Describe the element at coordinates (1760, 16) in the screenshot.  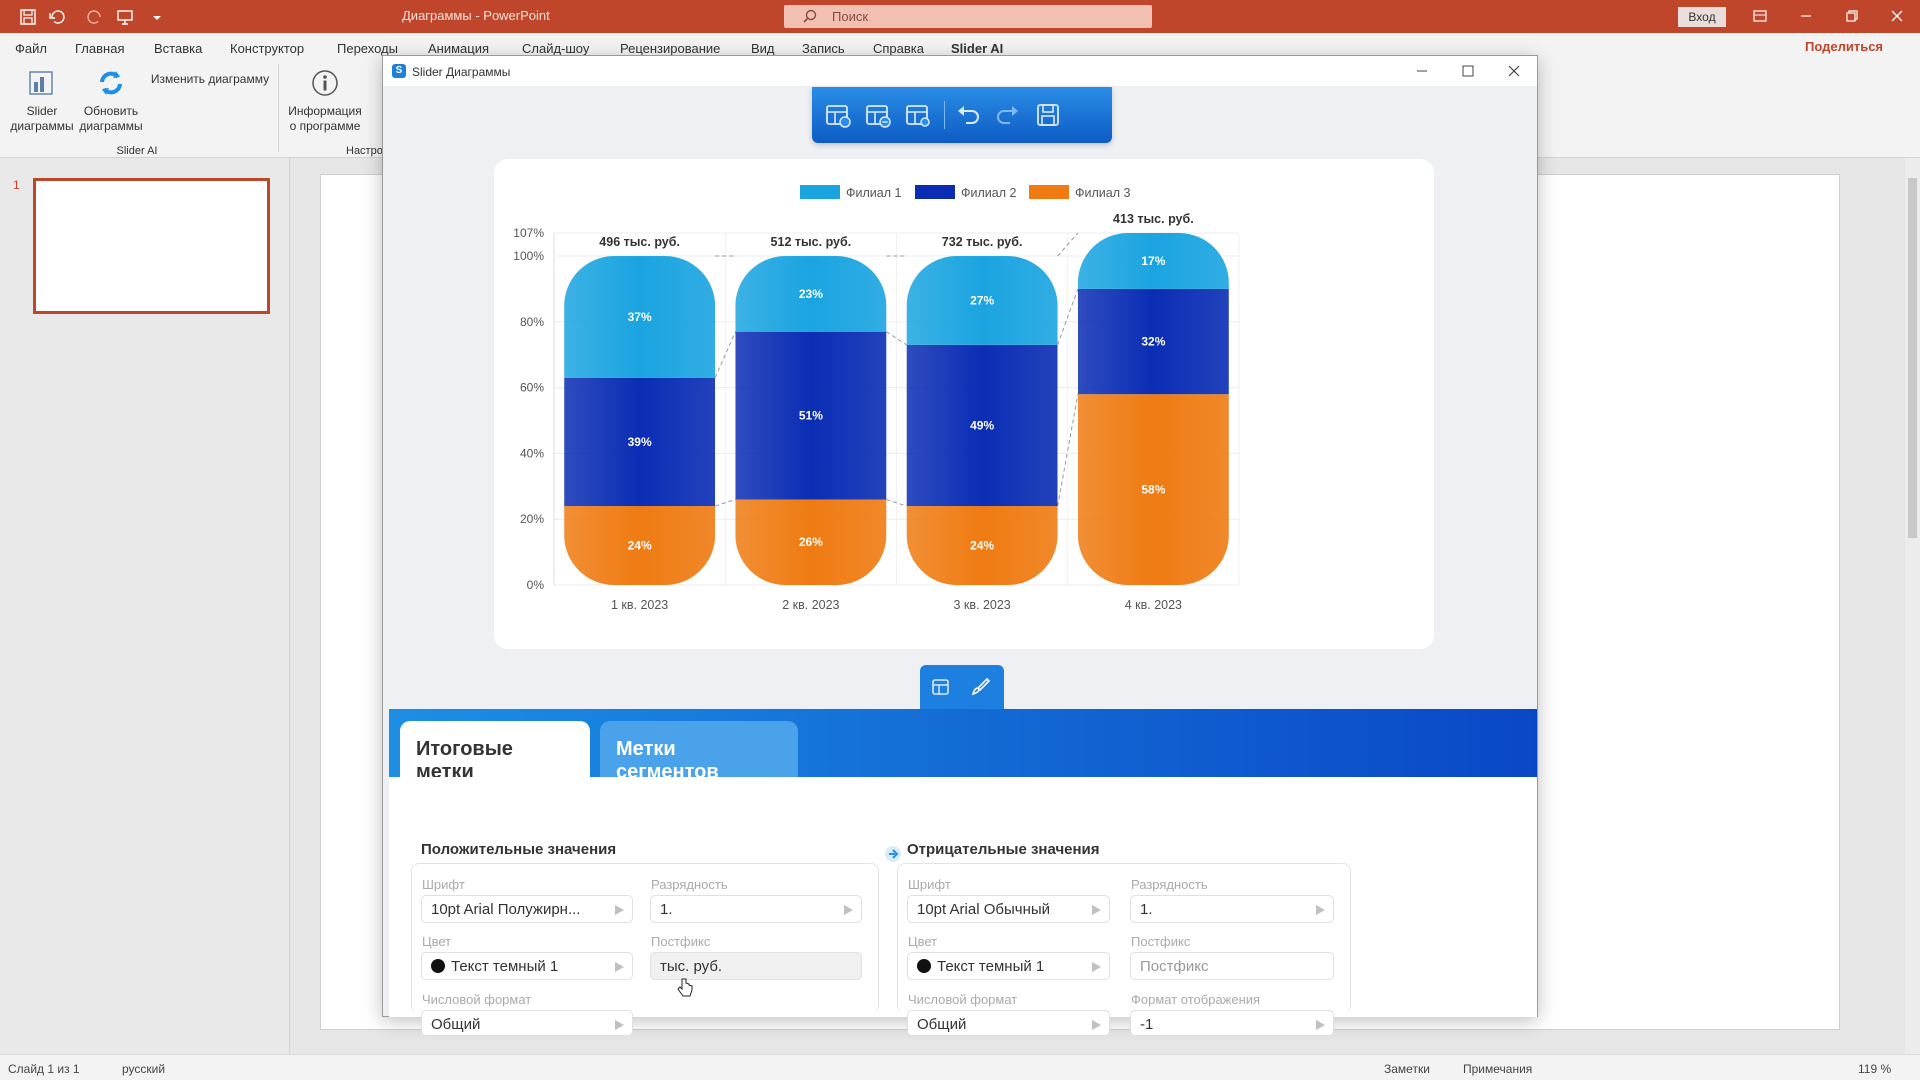
I see `ribbon-display-icon` at that location.